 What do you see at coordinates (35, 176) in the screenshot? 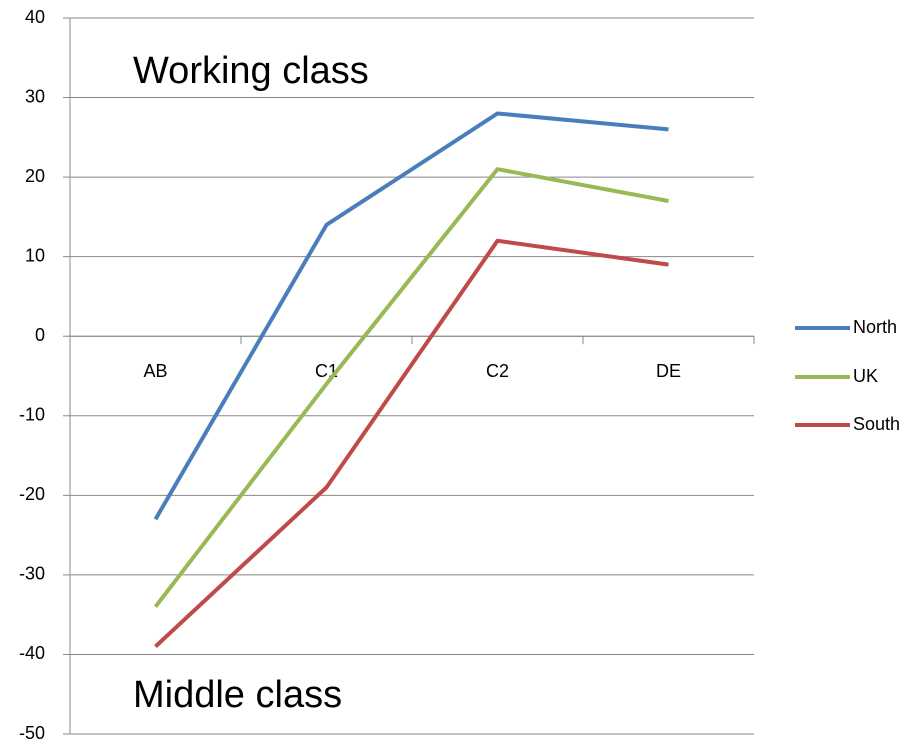
I see `y-tick-label: 20` at bounding box center [35, 176].